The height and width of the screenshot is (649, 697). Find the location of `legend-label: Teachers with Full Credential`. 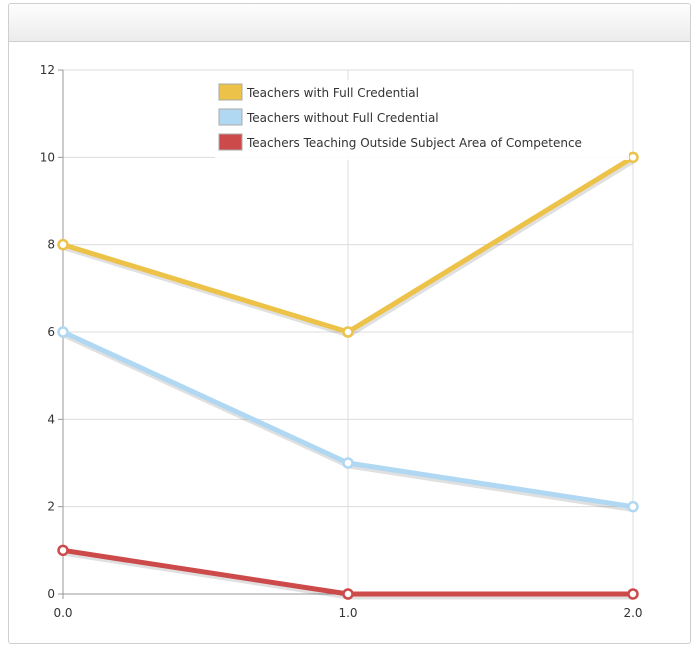

legend-label: Teachers with Full Credential is located at coordinates (332, 93).